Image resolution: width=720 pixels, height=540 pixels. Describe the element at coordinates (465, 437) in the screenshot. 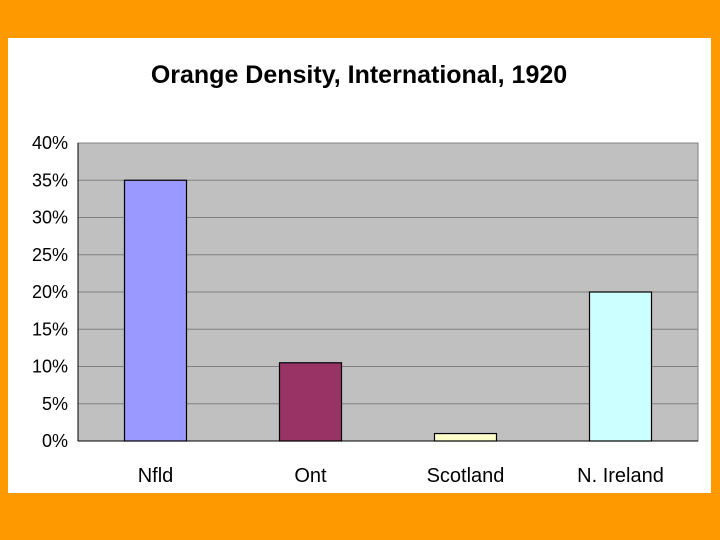

I see `bar-scotland` at that location.